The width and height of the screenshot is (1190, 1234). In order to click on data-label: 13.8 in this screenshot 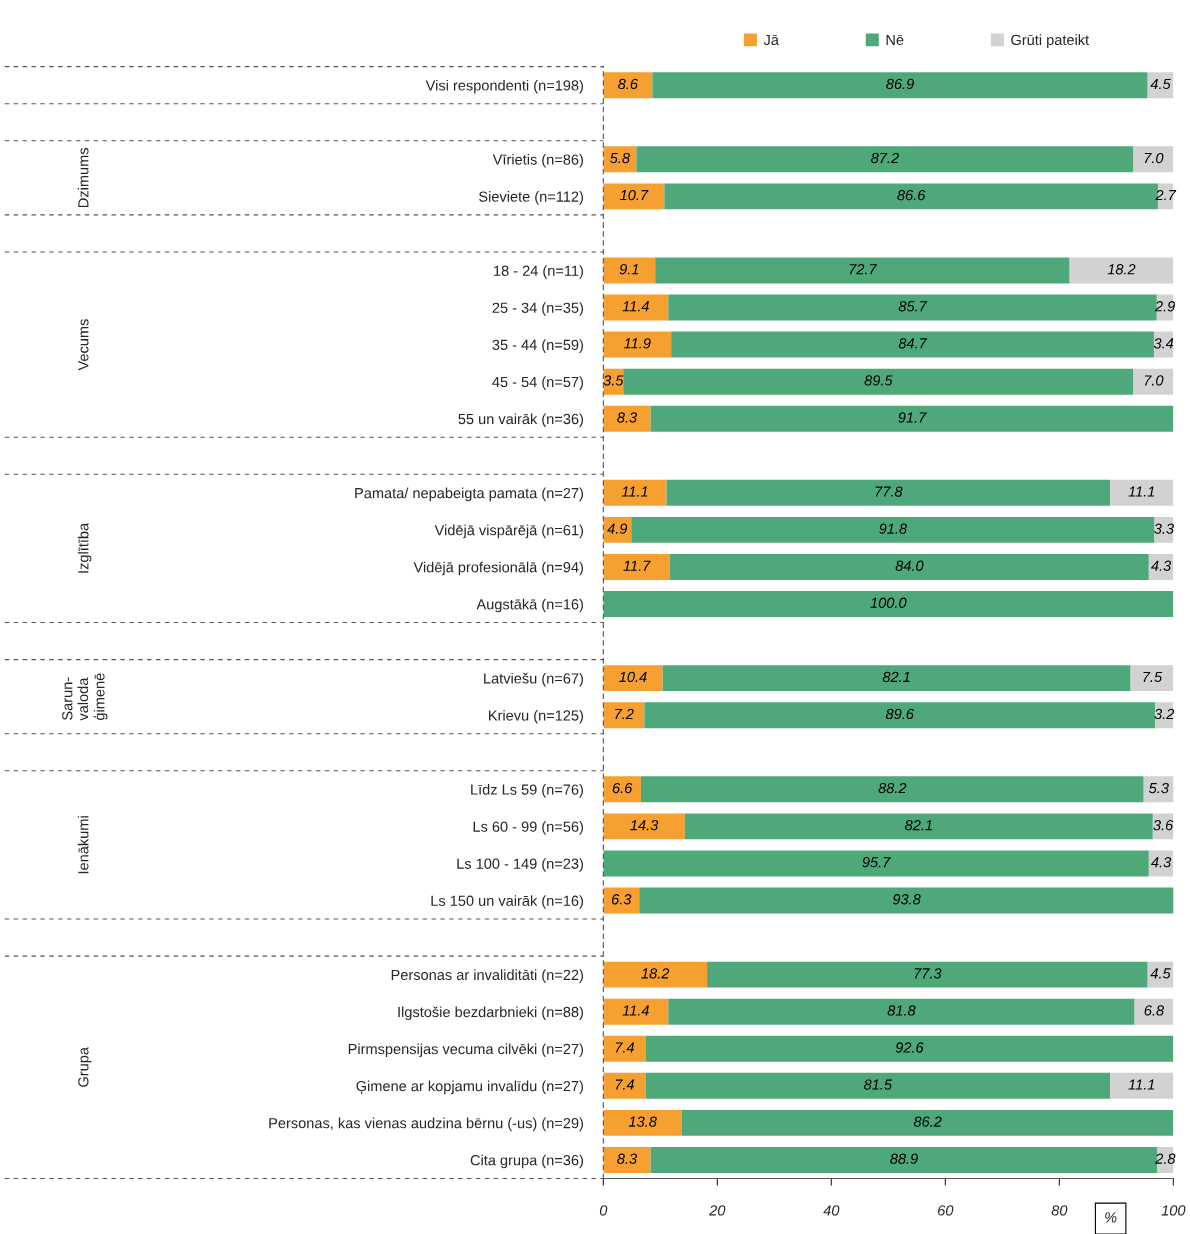, I will do `click(642, 1121)`.